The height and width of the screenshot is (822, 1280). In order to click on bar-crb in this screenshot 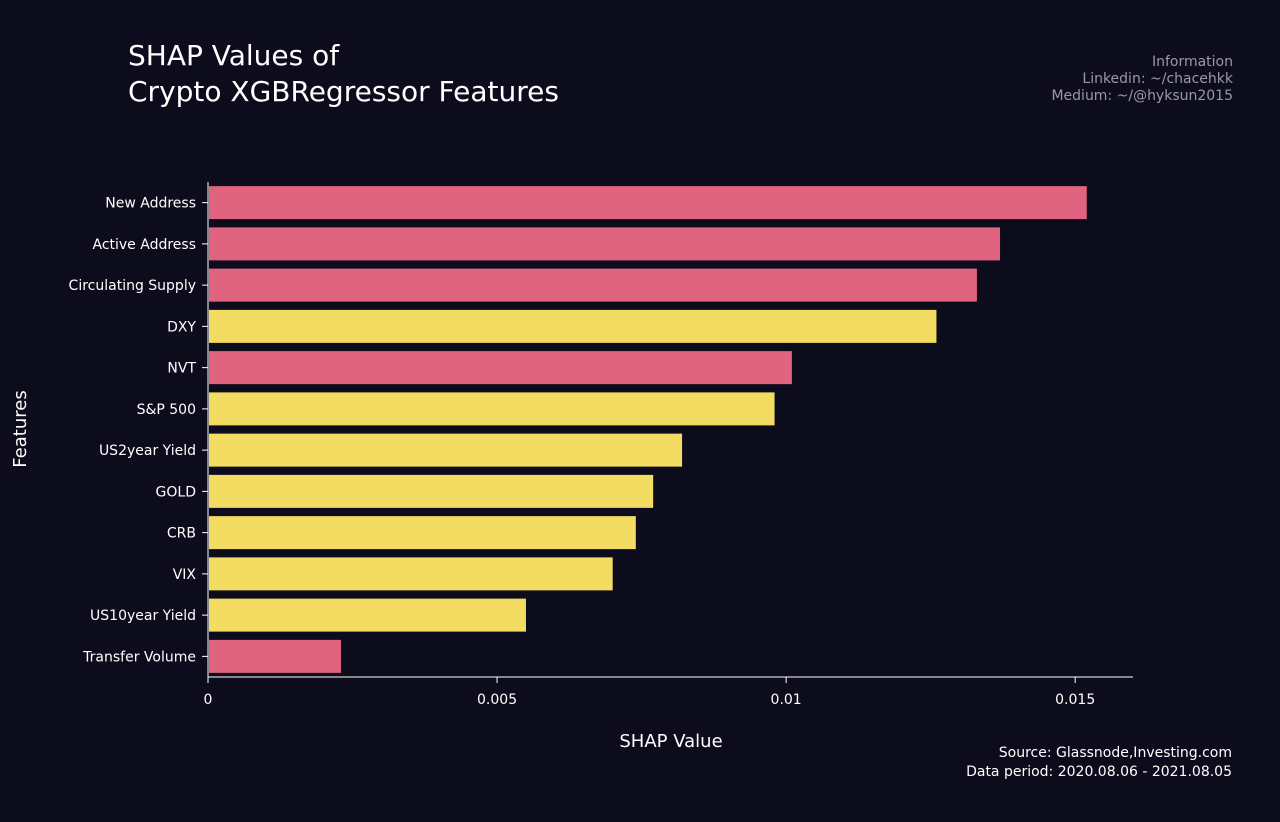, I will do `click(422, 533)`.